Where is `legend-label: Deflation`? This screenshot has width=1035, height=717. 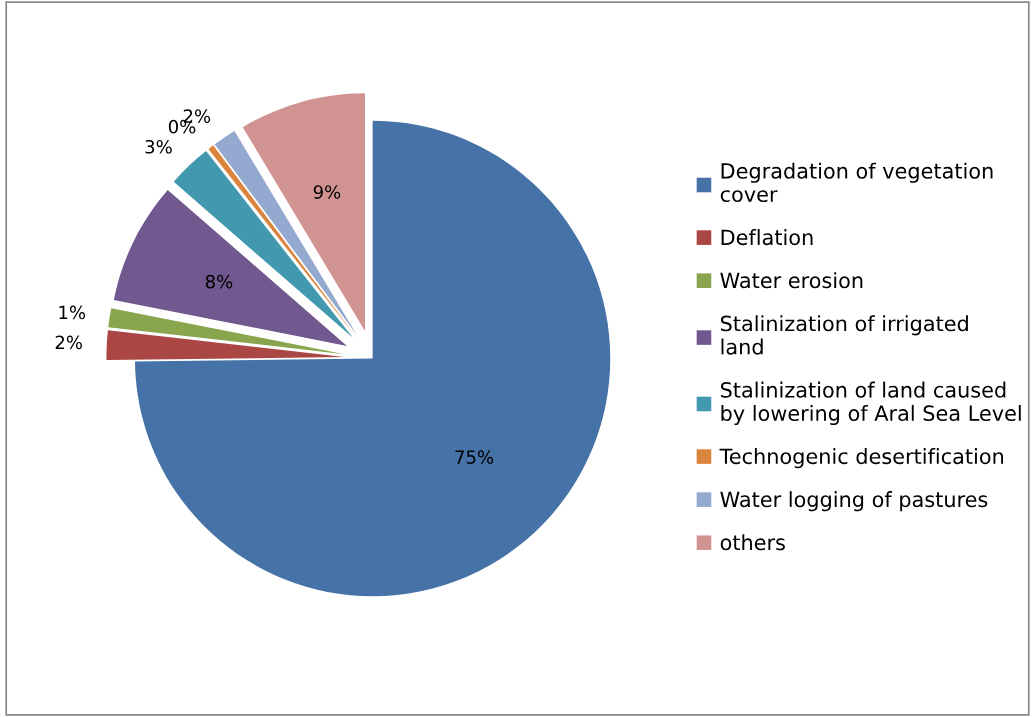 legend-label: Deflation is located at coordinates (767, 237).